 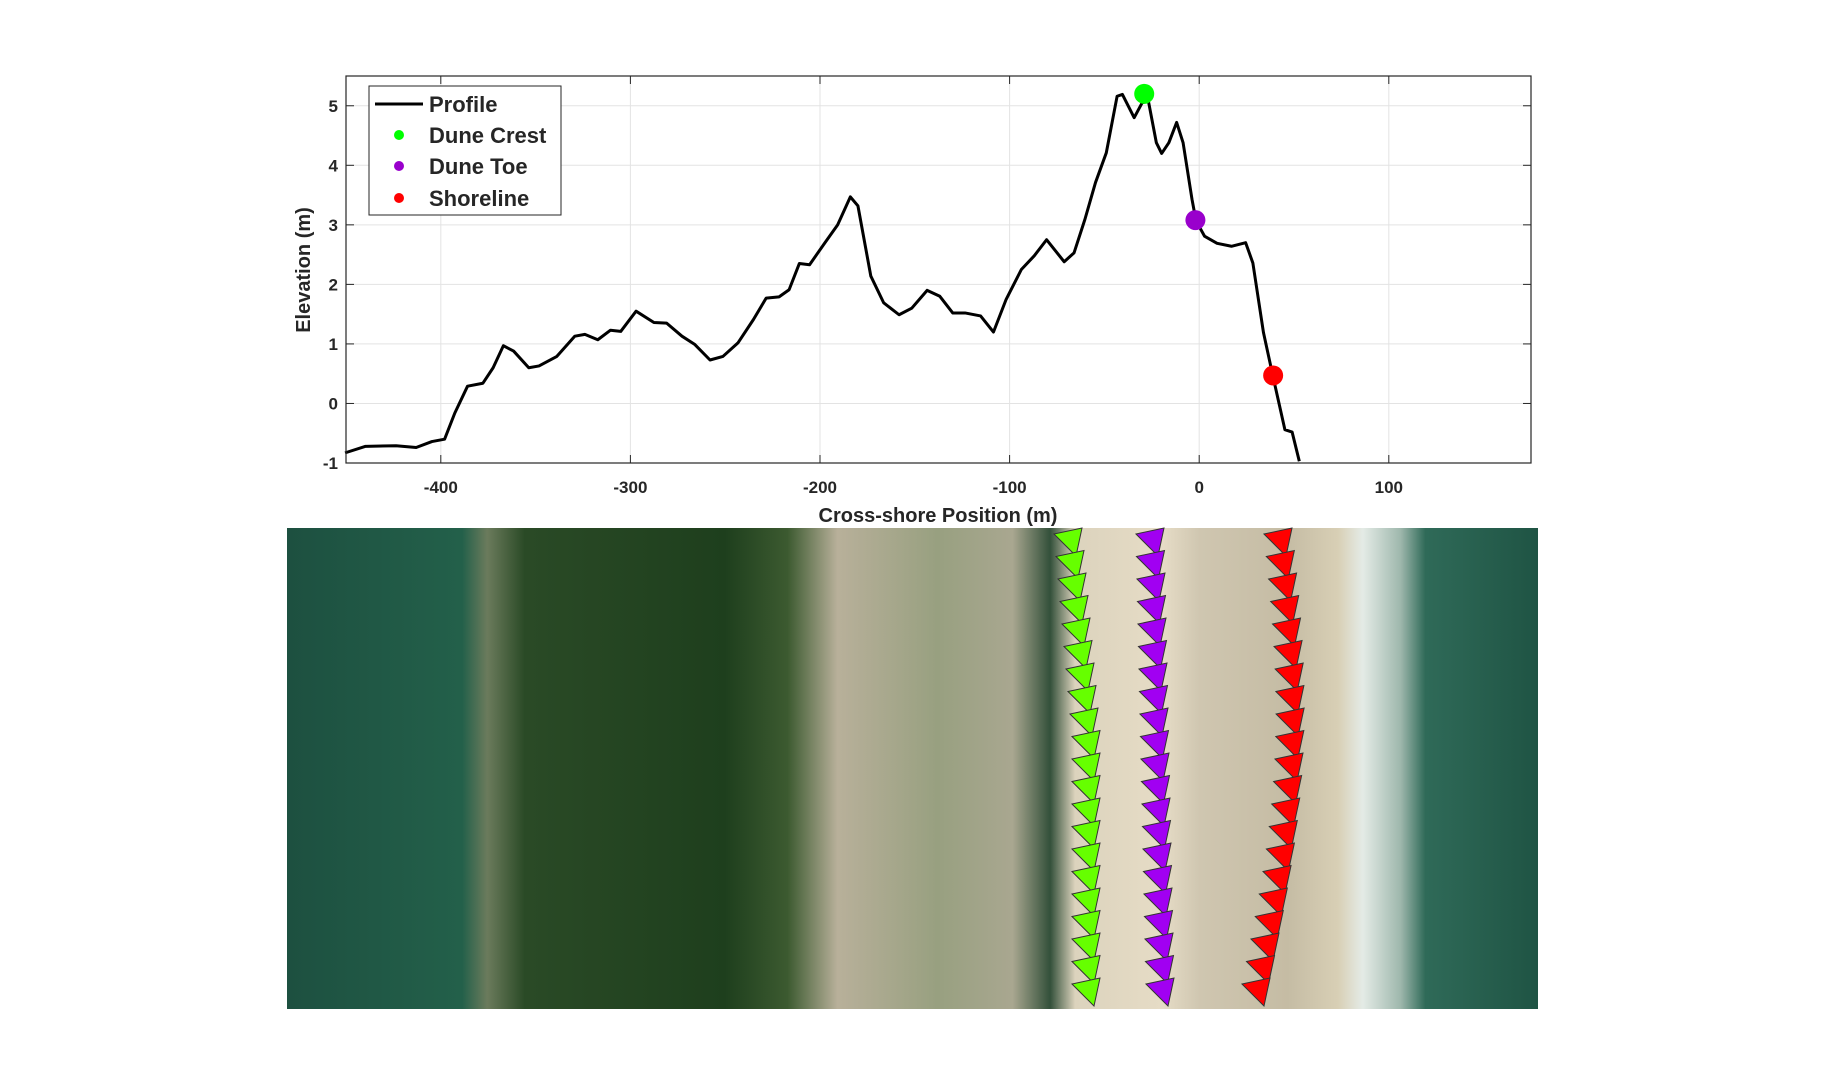 I want to click on x-tick-label: -200, so click(x=820, y=487).